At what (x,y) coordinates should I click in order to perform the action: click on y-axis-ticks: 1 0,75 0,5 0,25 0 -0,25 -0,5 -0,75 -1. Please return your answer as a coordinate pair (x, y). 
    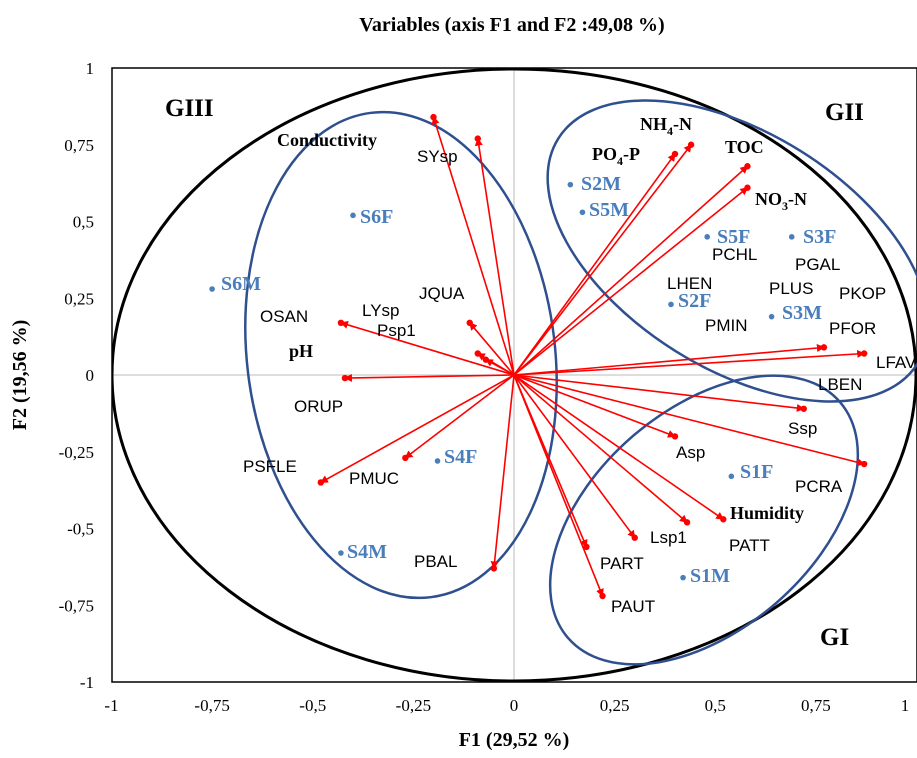
    Looking at the image, I should click on (76, 375).